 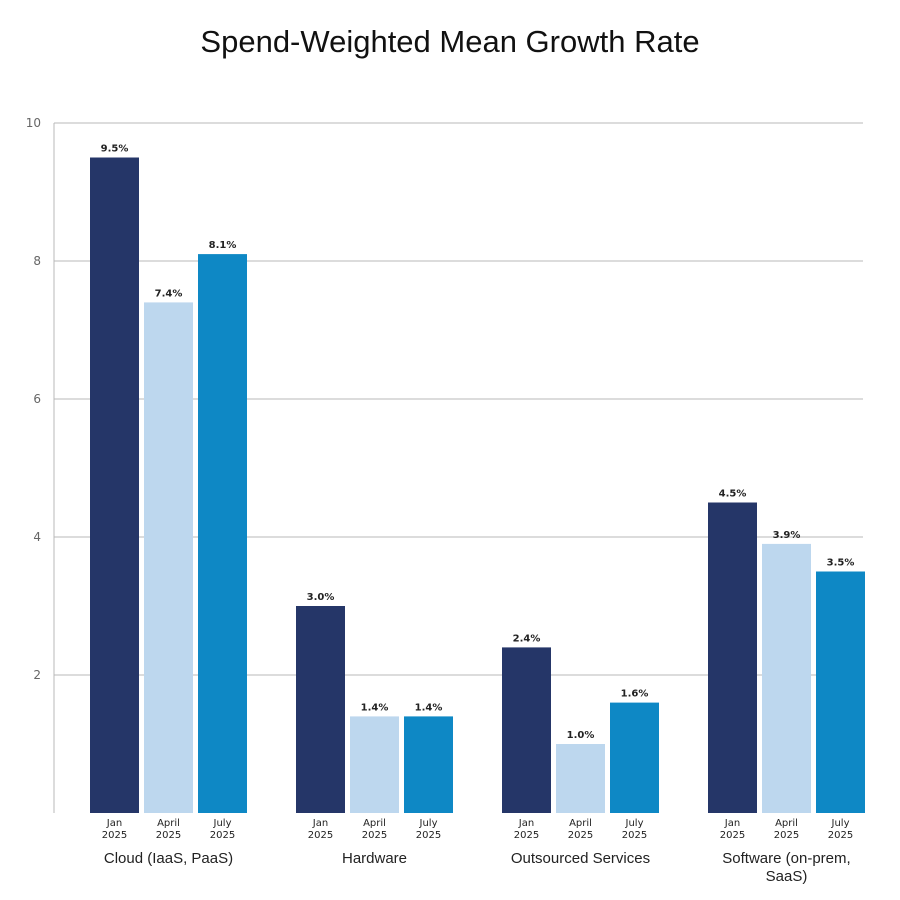 I want to click on data-label: 4.5%, so click(x=733, y=494).